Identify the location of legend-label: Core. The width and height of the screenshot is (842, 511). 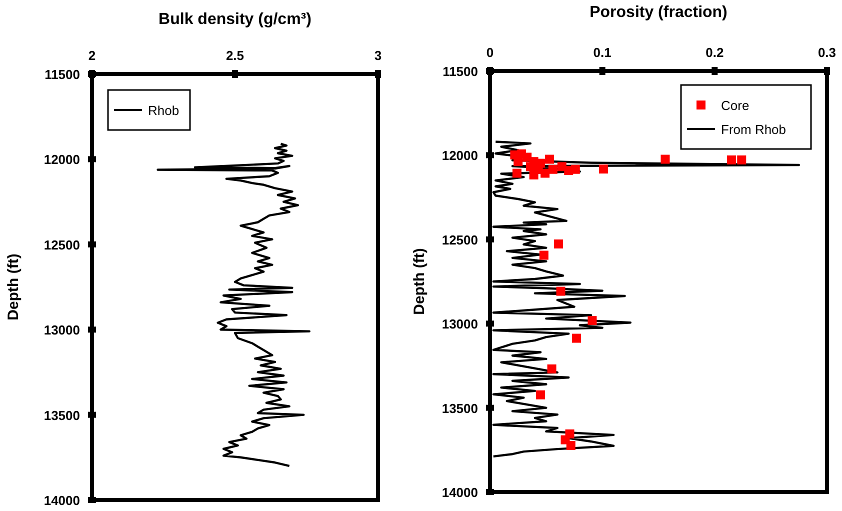
(735, 105).